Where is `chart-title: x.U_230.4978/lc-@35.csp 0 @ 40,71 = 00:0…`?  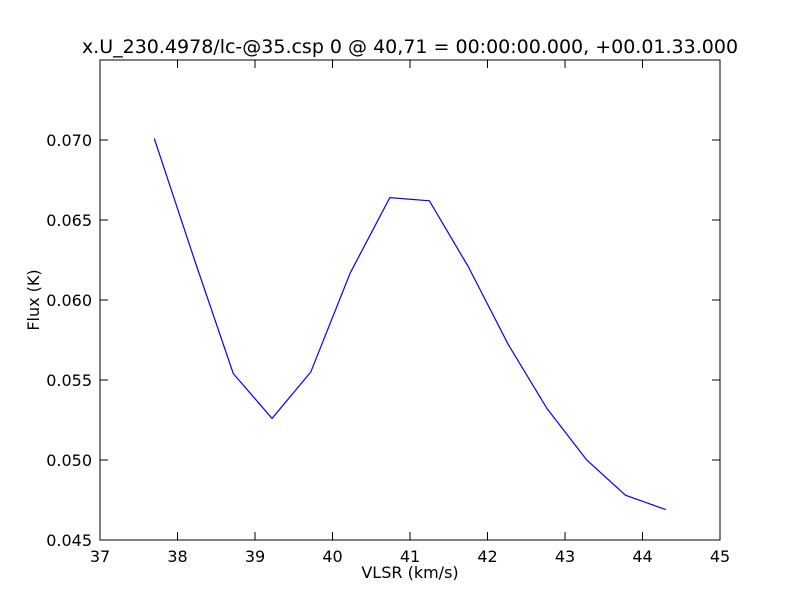 chart-title: x.U_230.4978/lc-@35.csp 0 @ 40,71 = 00:0… is located at coordinates (410, 47).